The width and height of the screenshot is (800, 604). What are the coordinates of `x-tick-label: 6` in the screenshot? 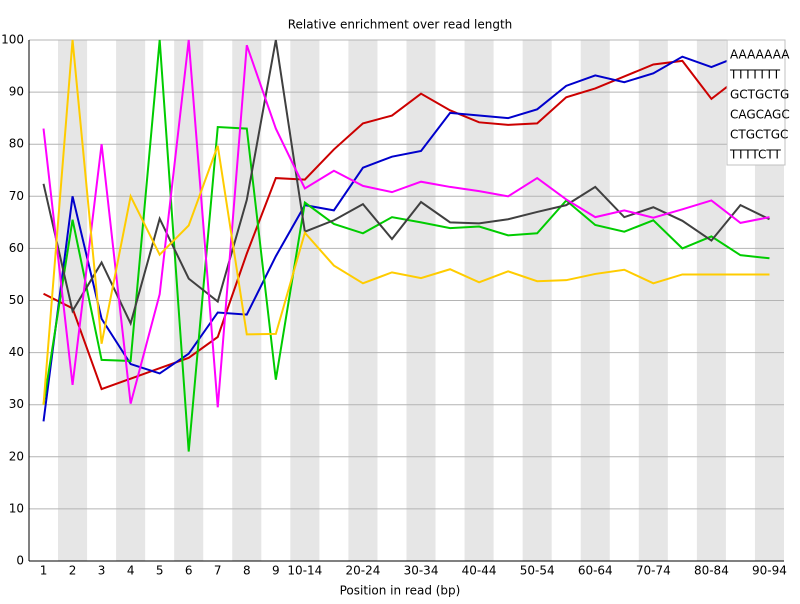 It's located at (189, 571).